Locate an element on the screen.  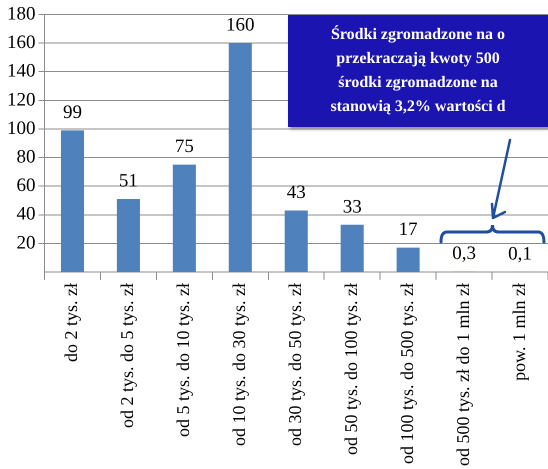
data-label: 43 is located at coordinates (296, 192).